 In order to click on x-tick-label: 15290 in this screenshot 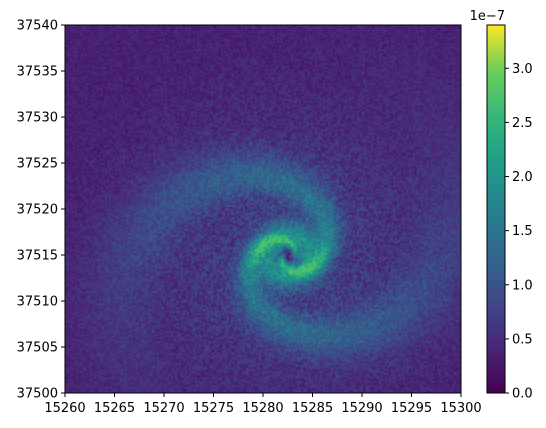, I will do `click(361, 408)`.